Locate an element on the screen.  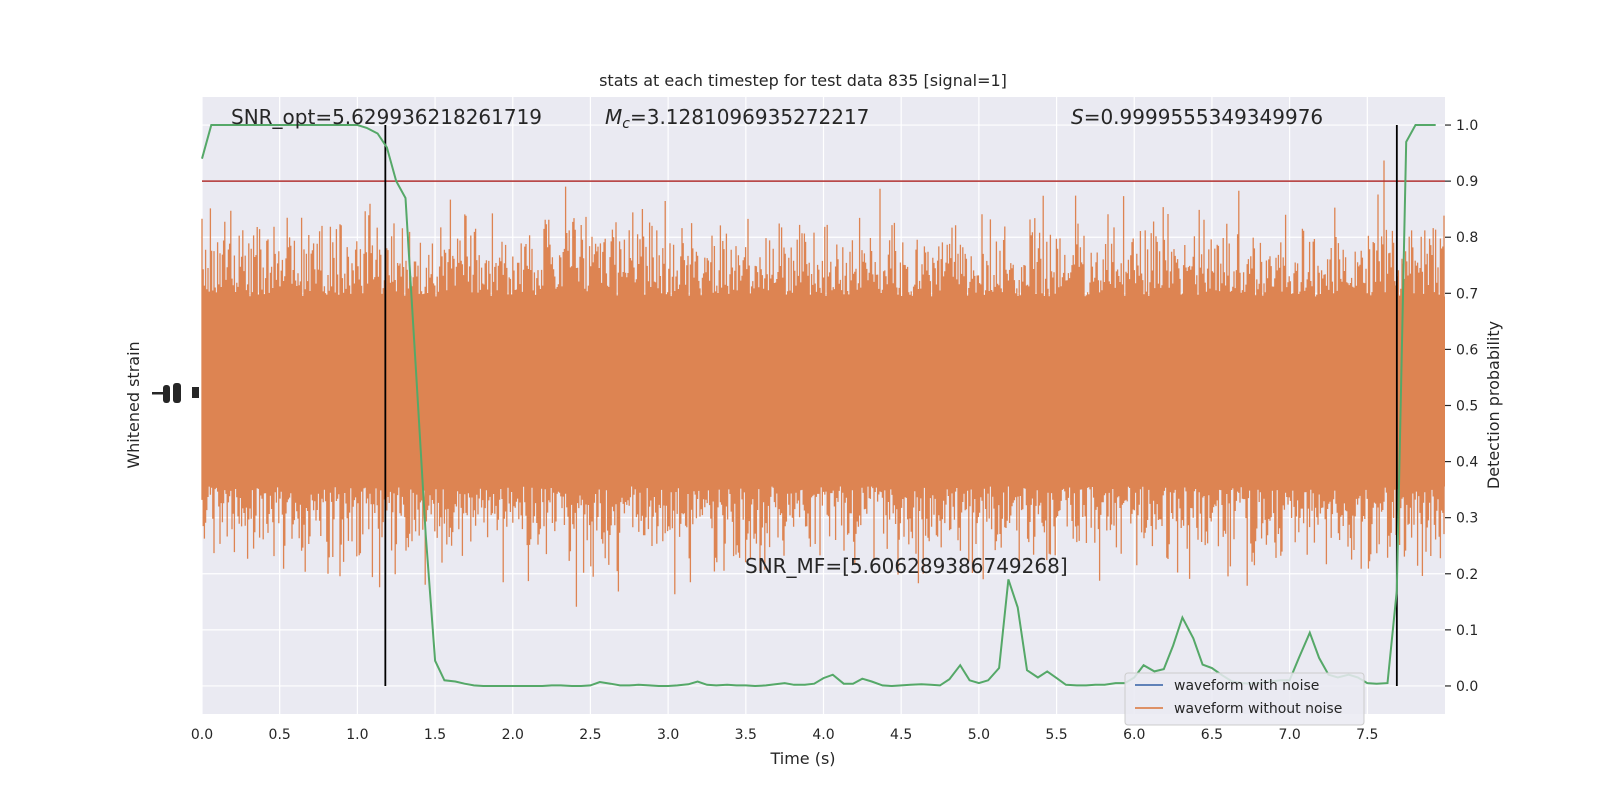
x-tick-label: 7.5 is located at coordinates (1367, 735).